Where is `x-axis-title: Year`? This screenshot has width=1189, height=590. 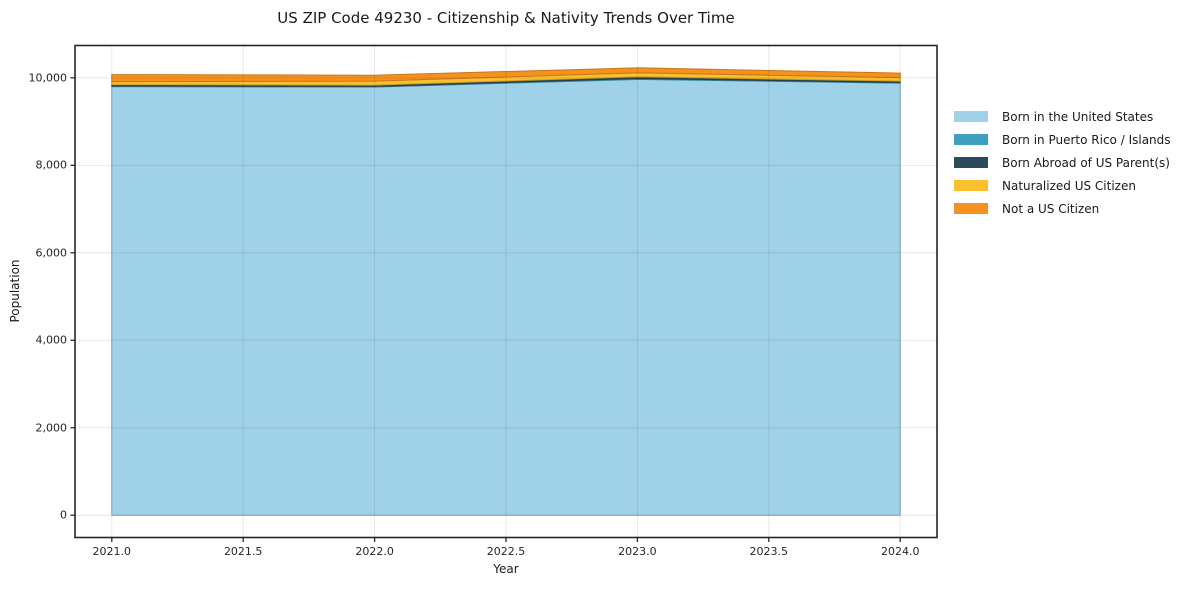 x-axis-title: Year is located at coordinates (506, 569).